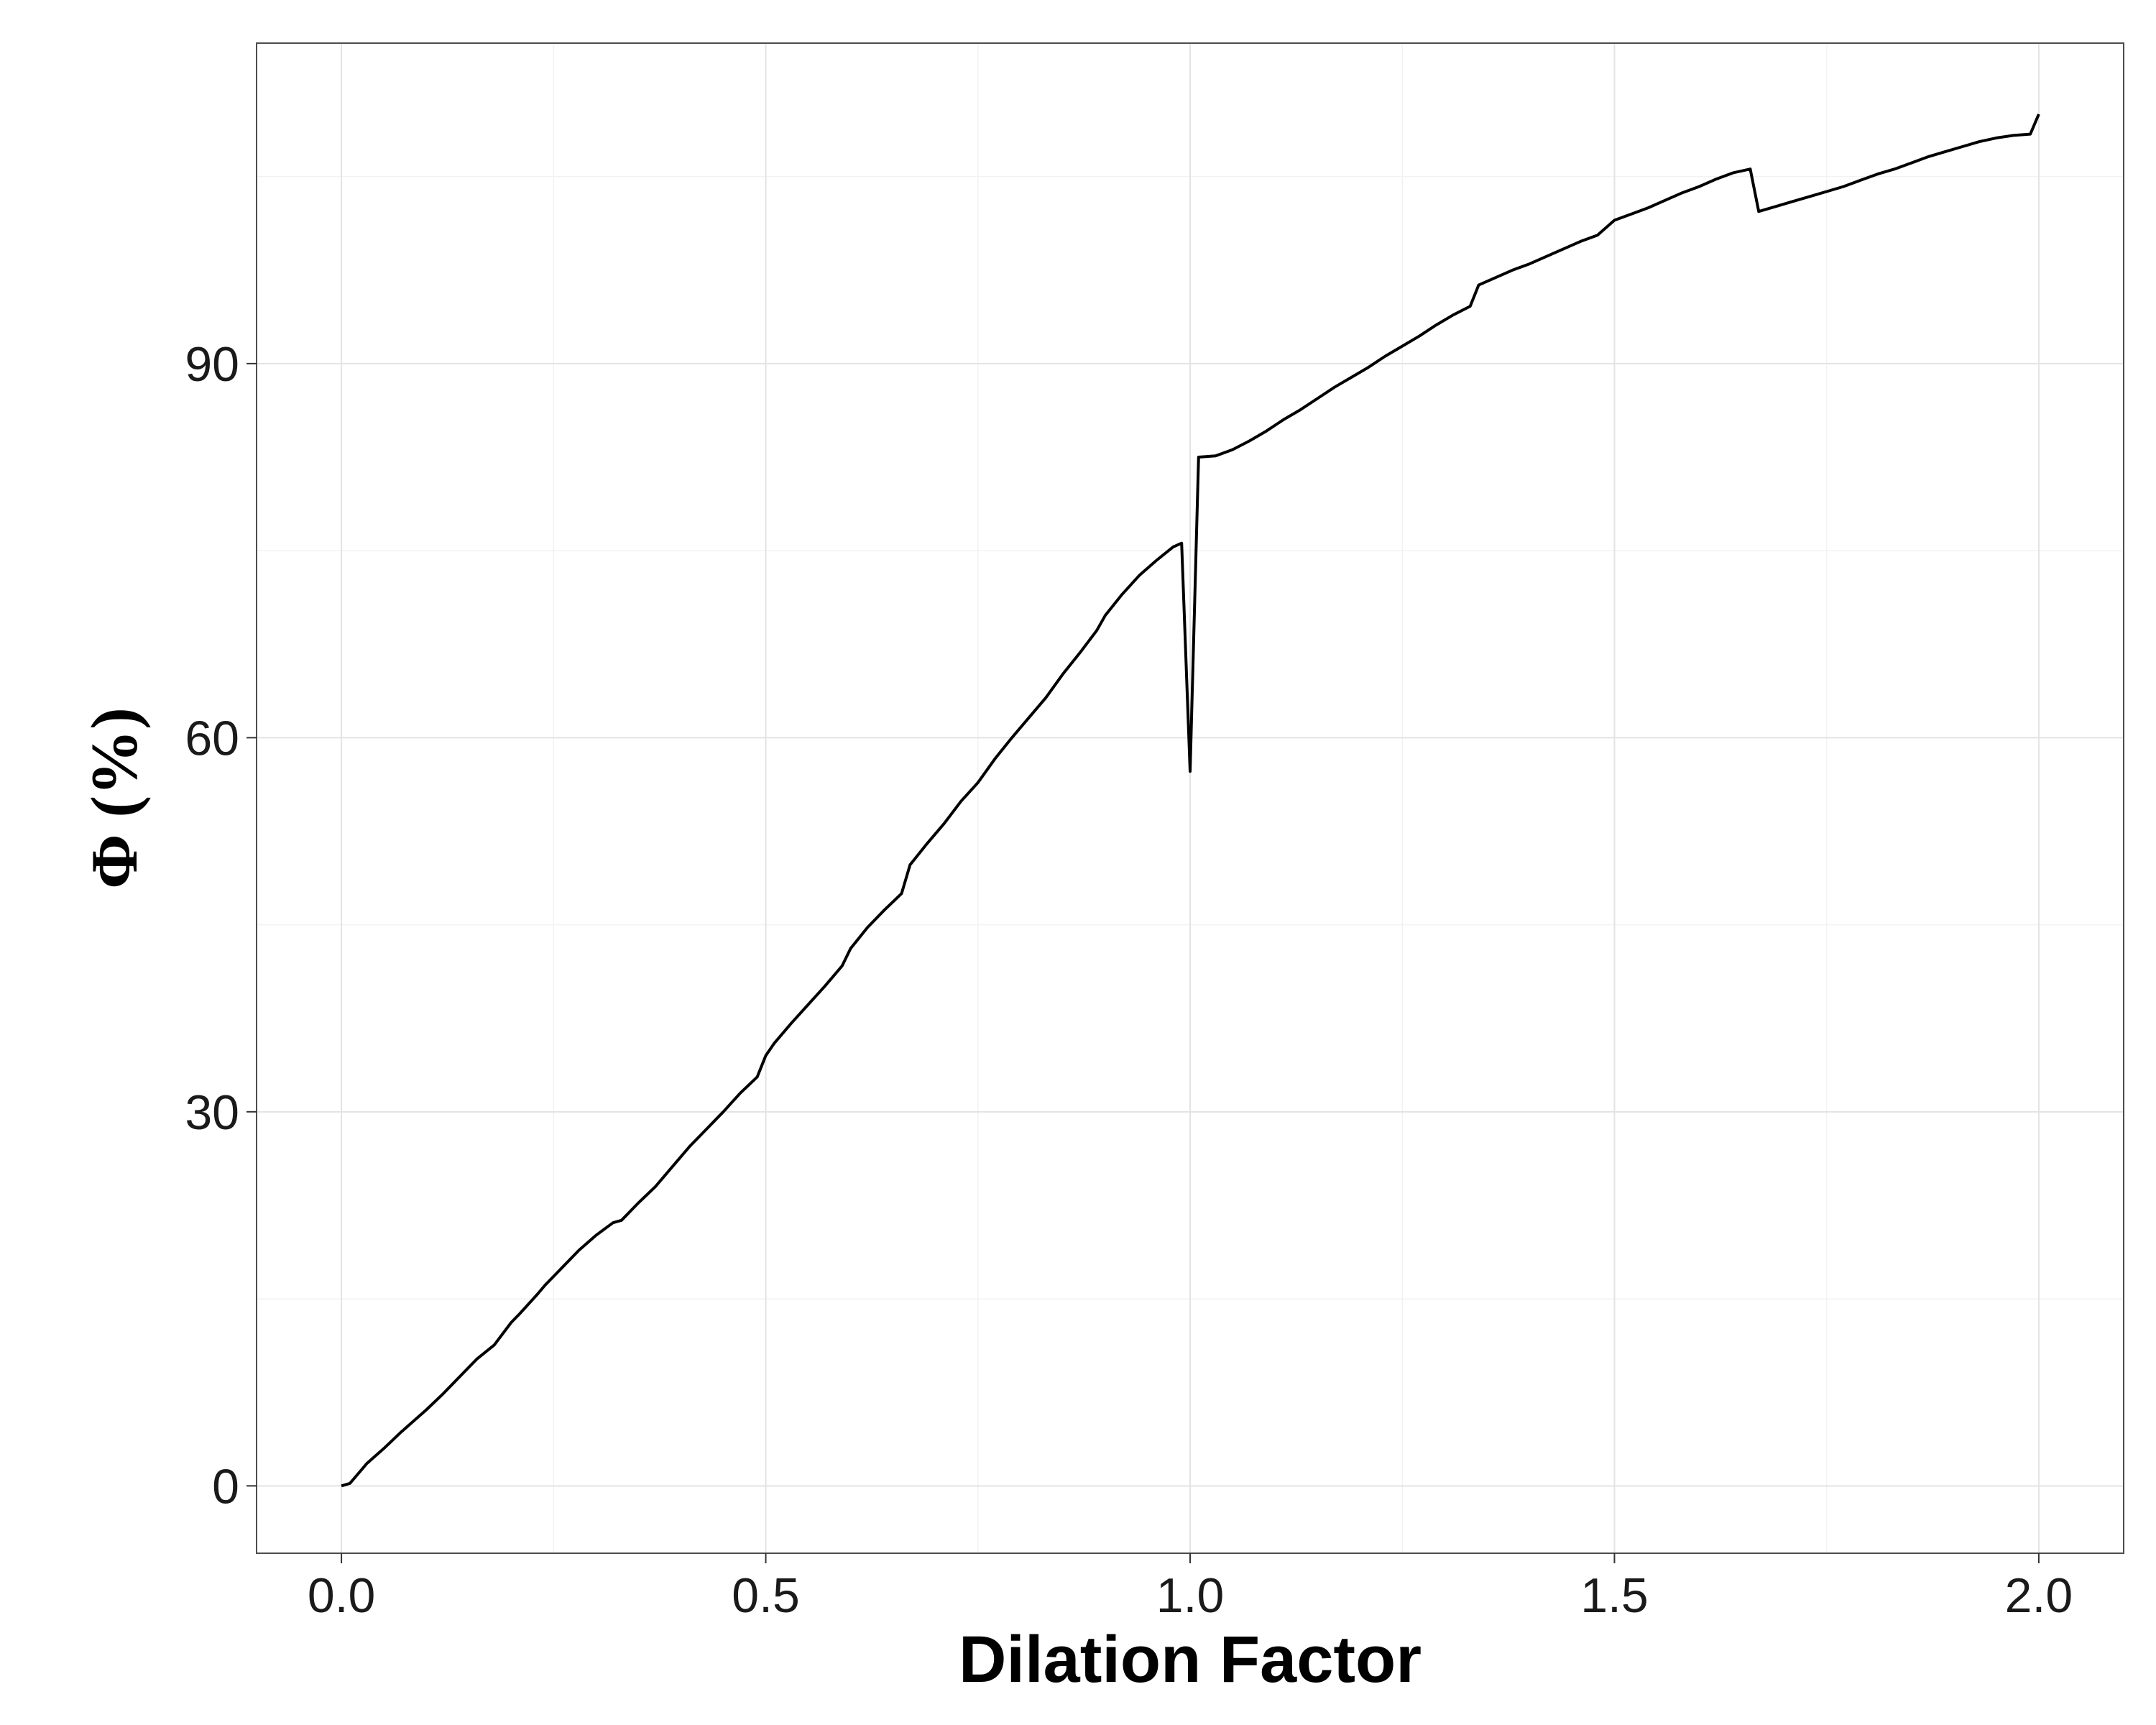  Describe the element at coordinates (212, 738) in the screenshot. I see `y-tick-label: 60` at that location.